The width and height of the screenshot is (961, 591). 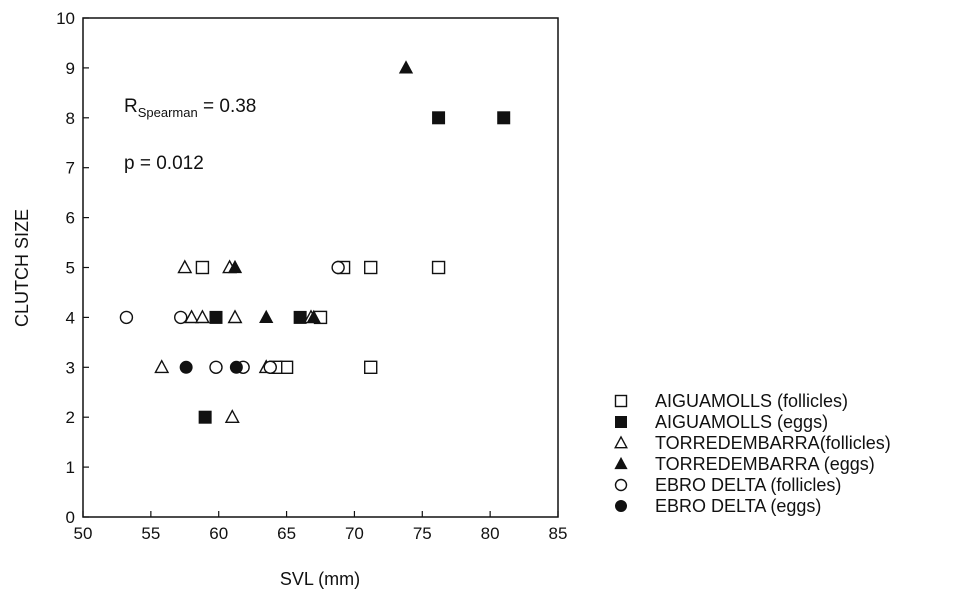 What do you see at coordinates (83, 533) in the screenshot?
I see `x-tick-label: 50` at bounding box center [83, 533].